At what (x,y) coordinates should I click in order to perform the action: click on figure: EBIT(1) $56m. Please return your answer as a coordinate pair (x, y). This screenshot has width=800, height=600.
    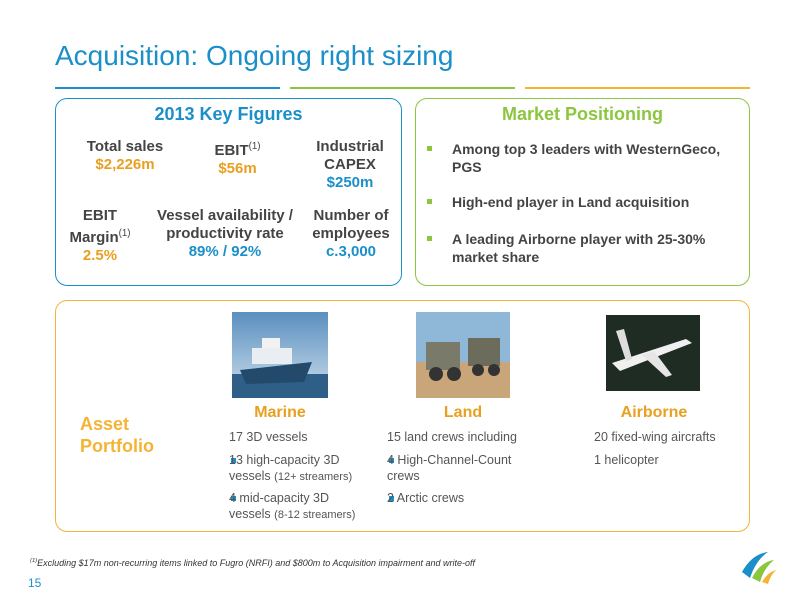
    Looking at the image, I should click on (237, 158).